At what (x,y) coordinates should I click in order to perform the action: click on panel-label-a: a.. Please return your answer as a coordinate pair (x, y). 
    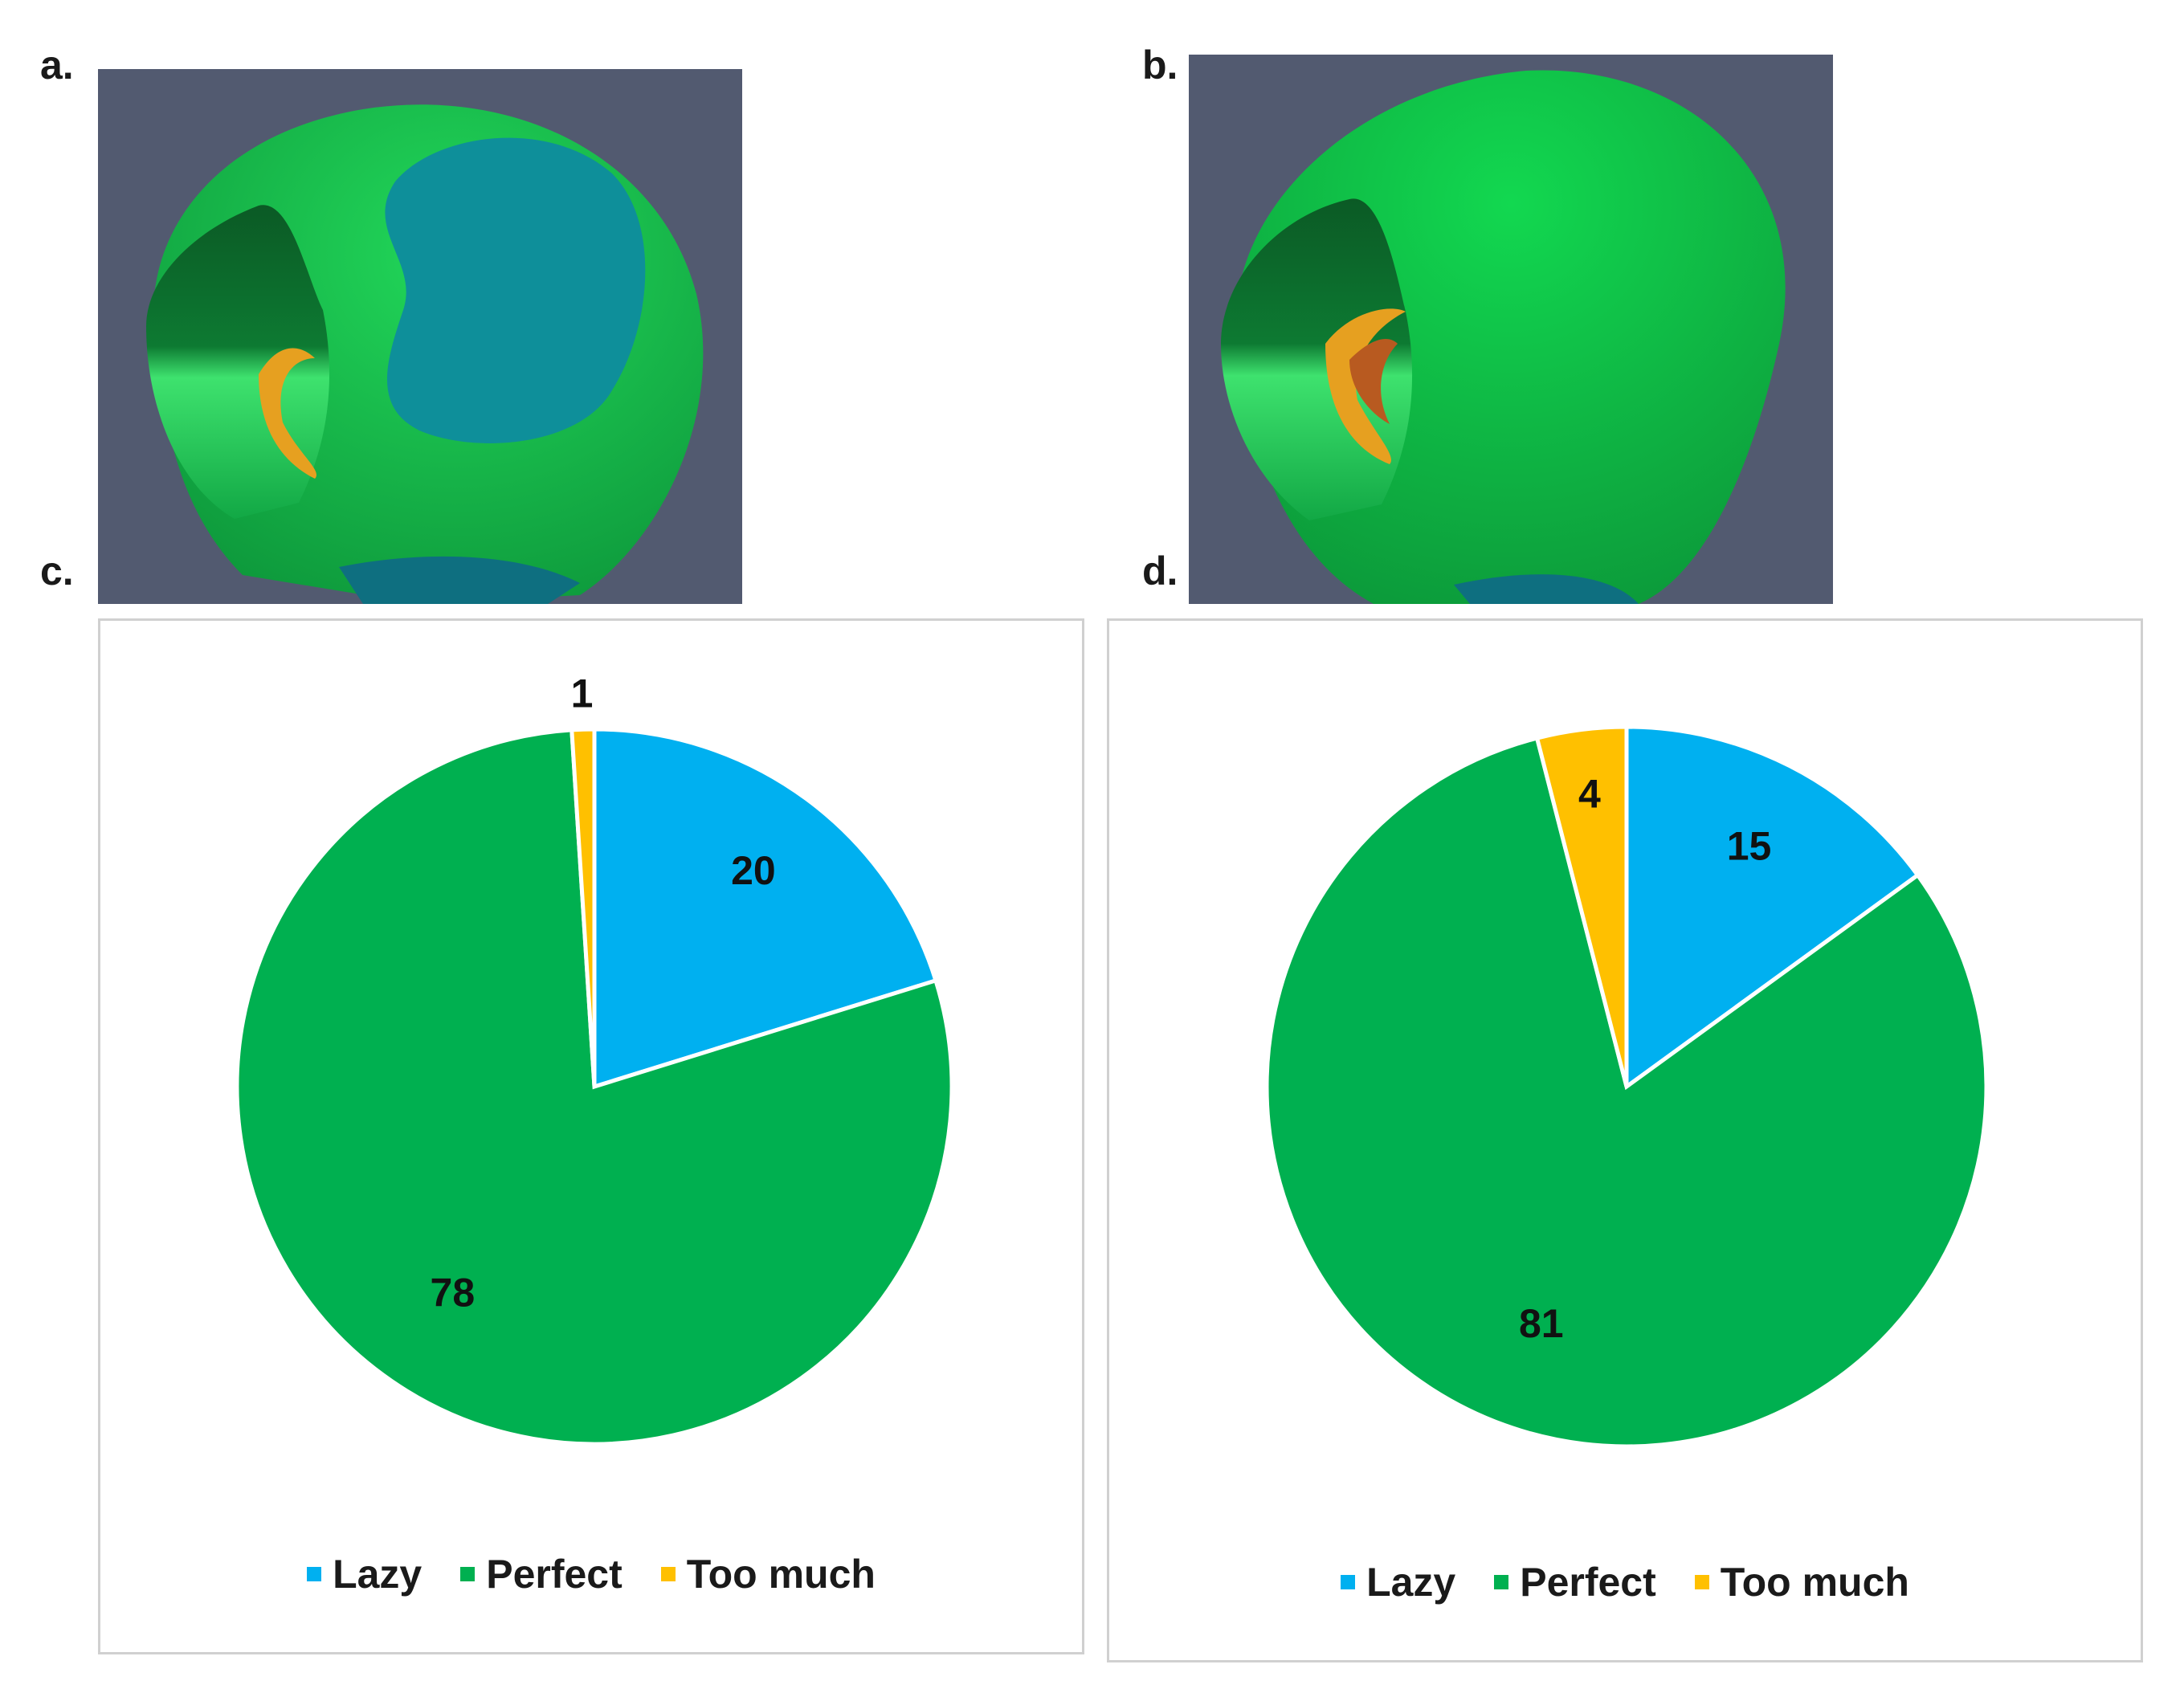
    Looking at the image, I should click on (57, 65).